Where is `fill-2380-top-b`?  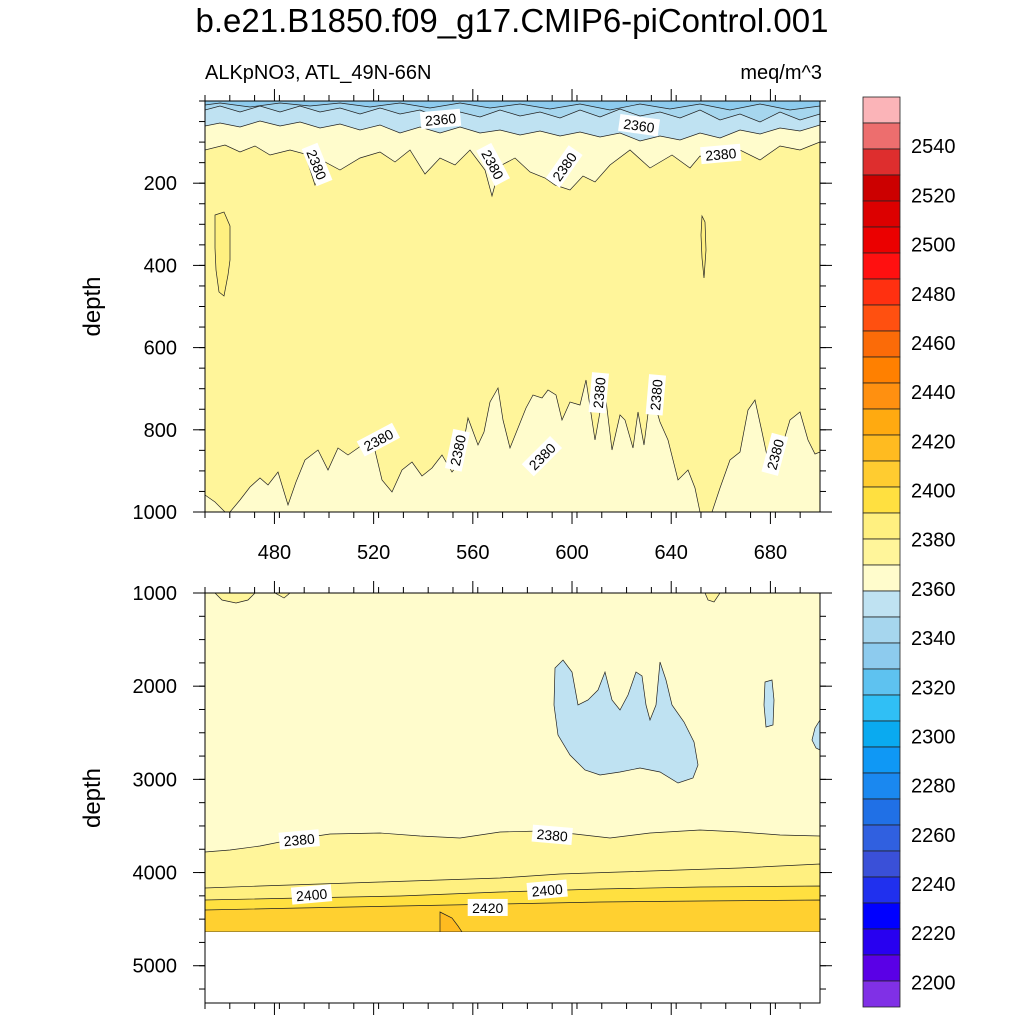
fill-2380-top-b is located at coordinates (282, 596).